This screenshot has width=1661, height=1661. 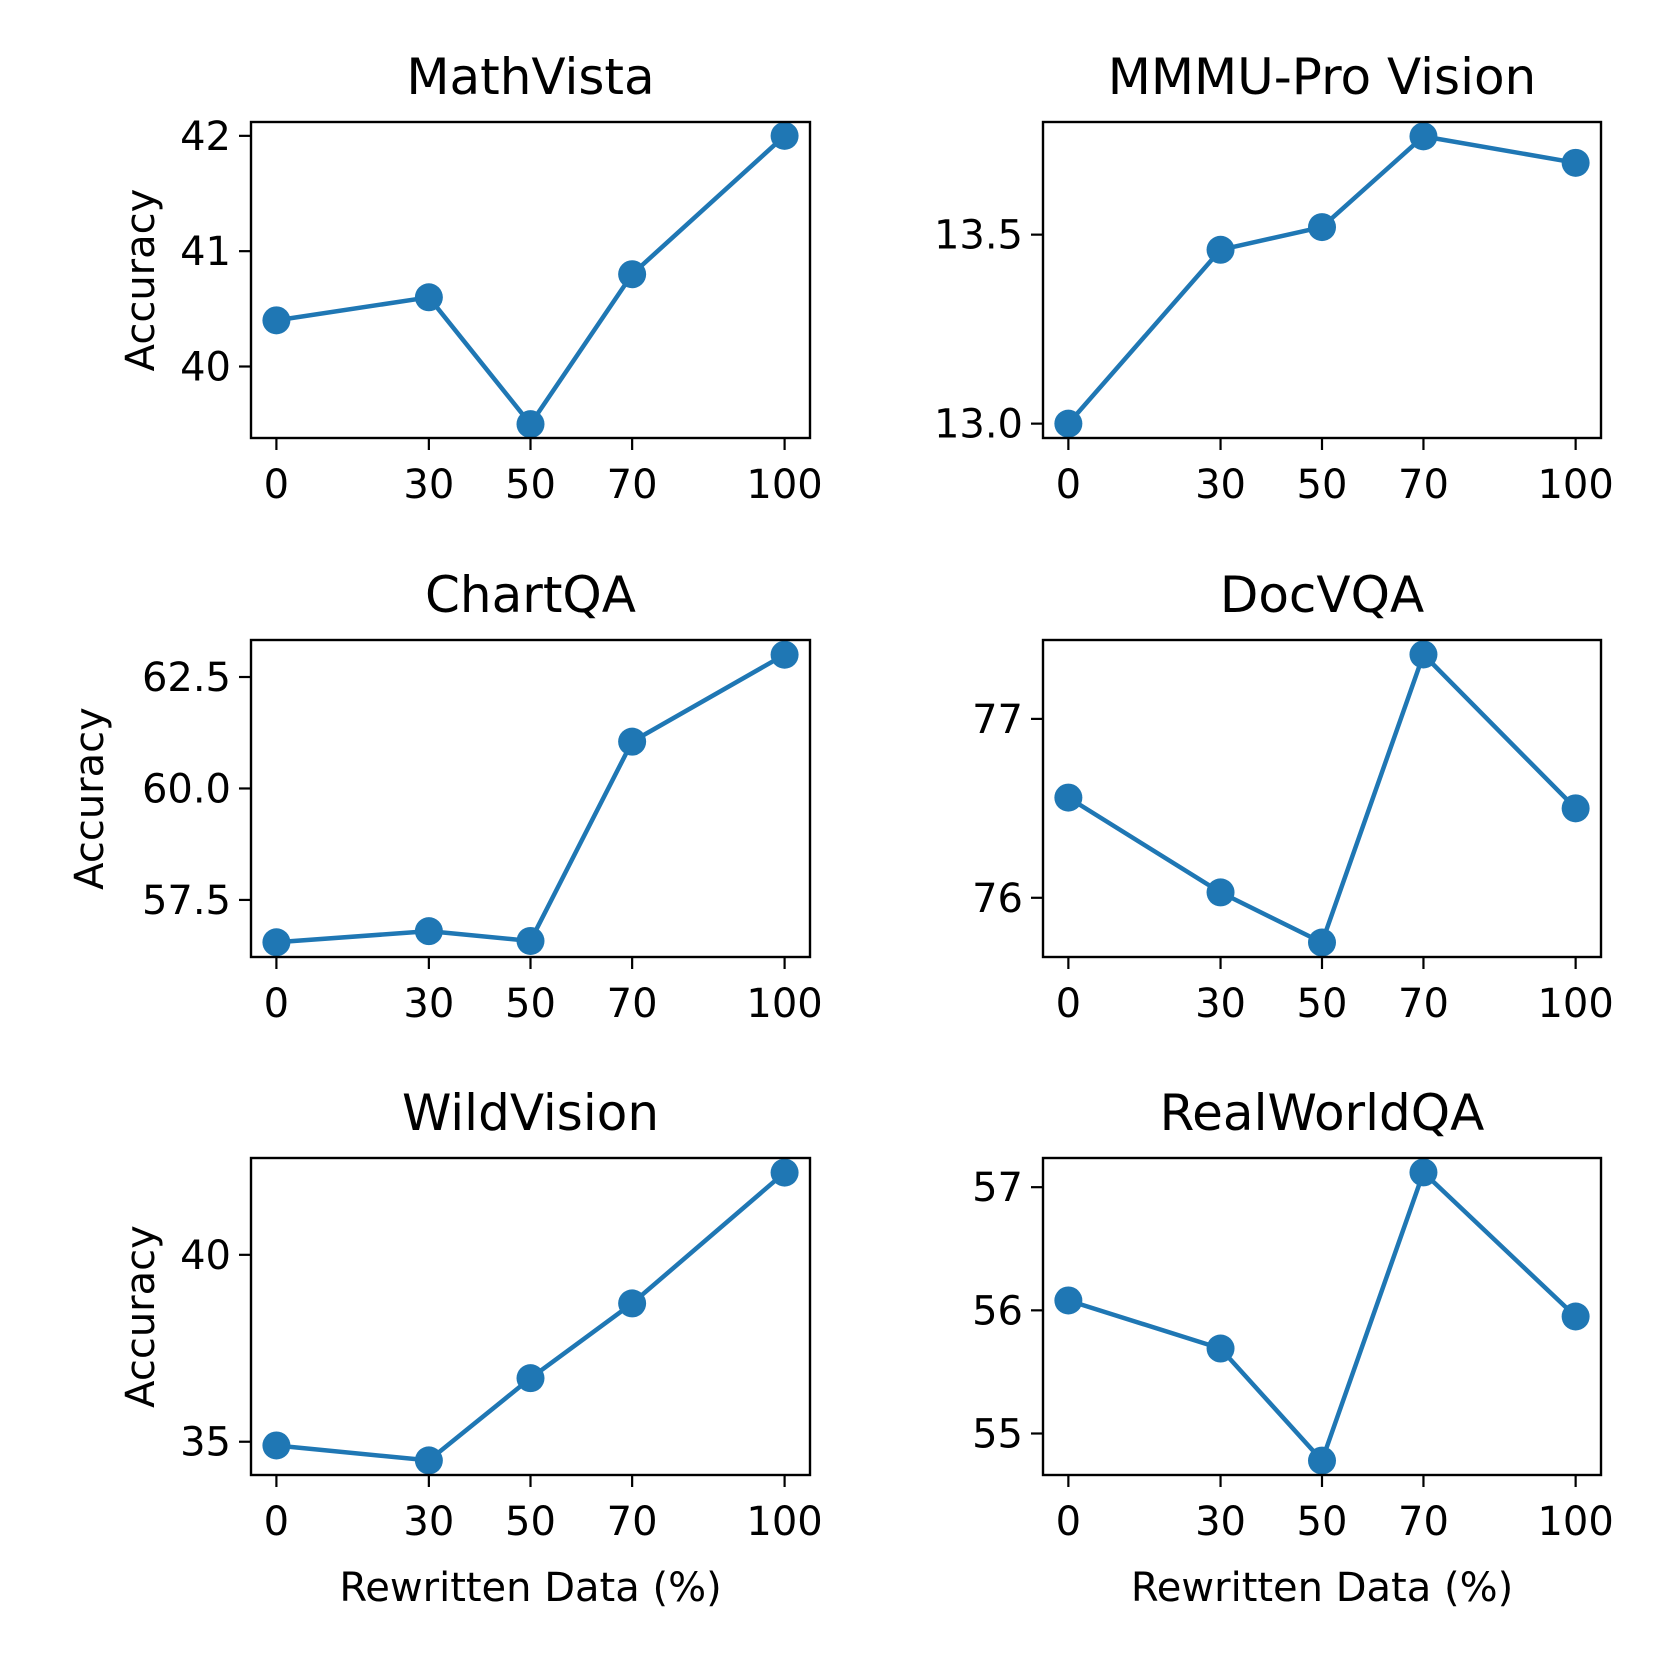 I want to click on y-tick-label: 41, so click(x=205, y=252).